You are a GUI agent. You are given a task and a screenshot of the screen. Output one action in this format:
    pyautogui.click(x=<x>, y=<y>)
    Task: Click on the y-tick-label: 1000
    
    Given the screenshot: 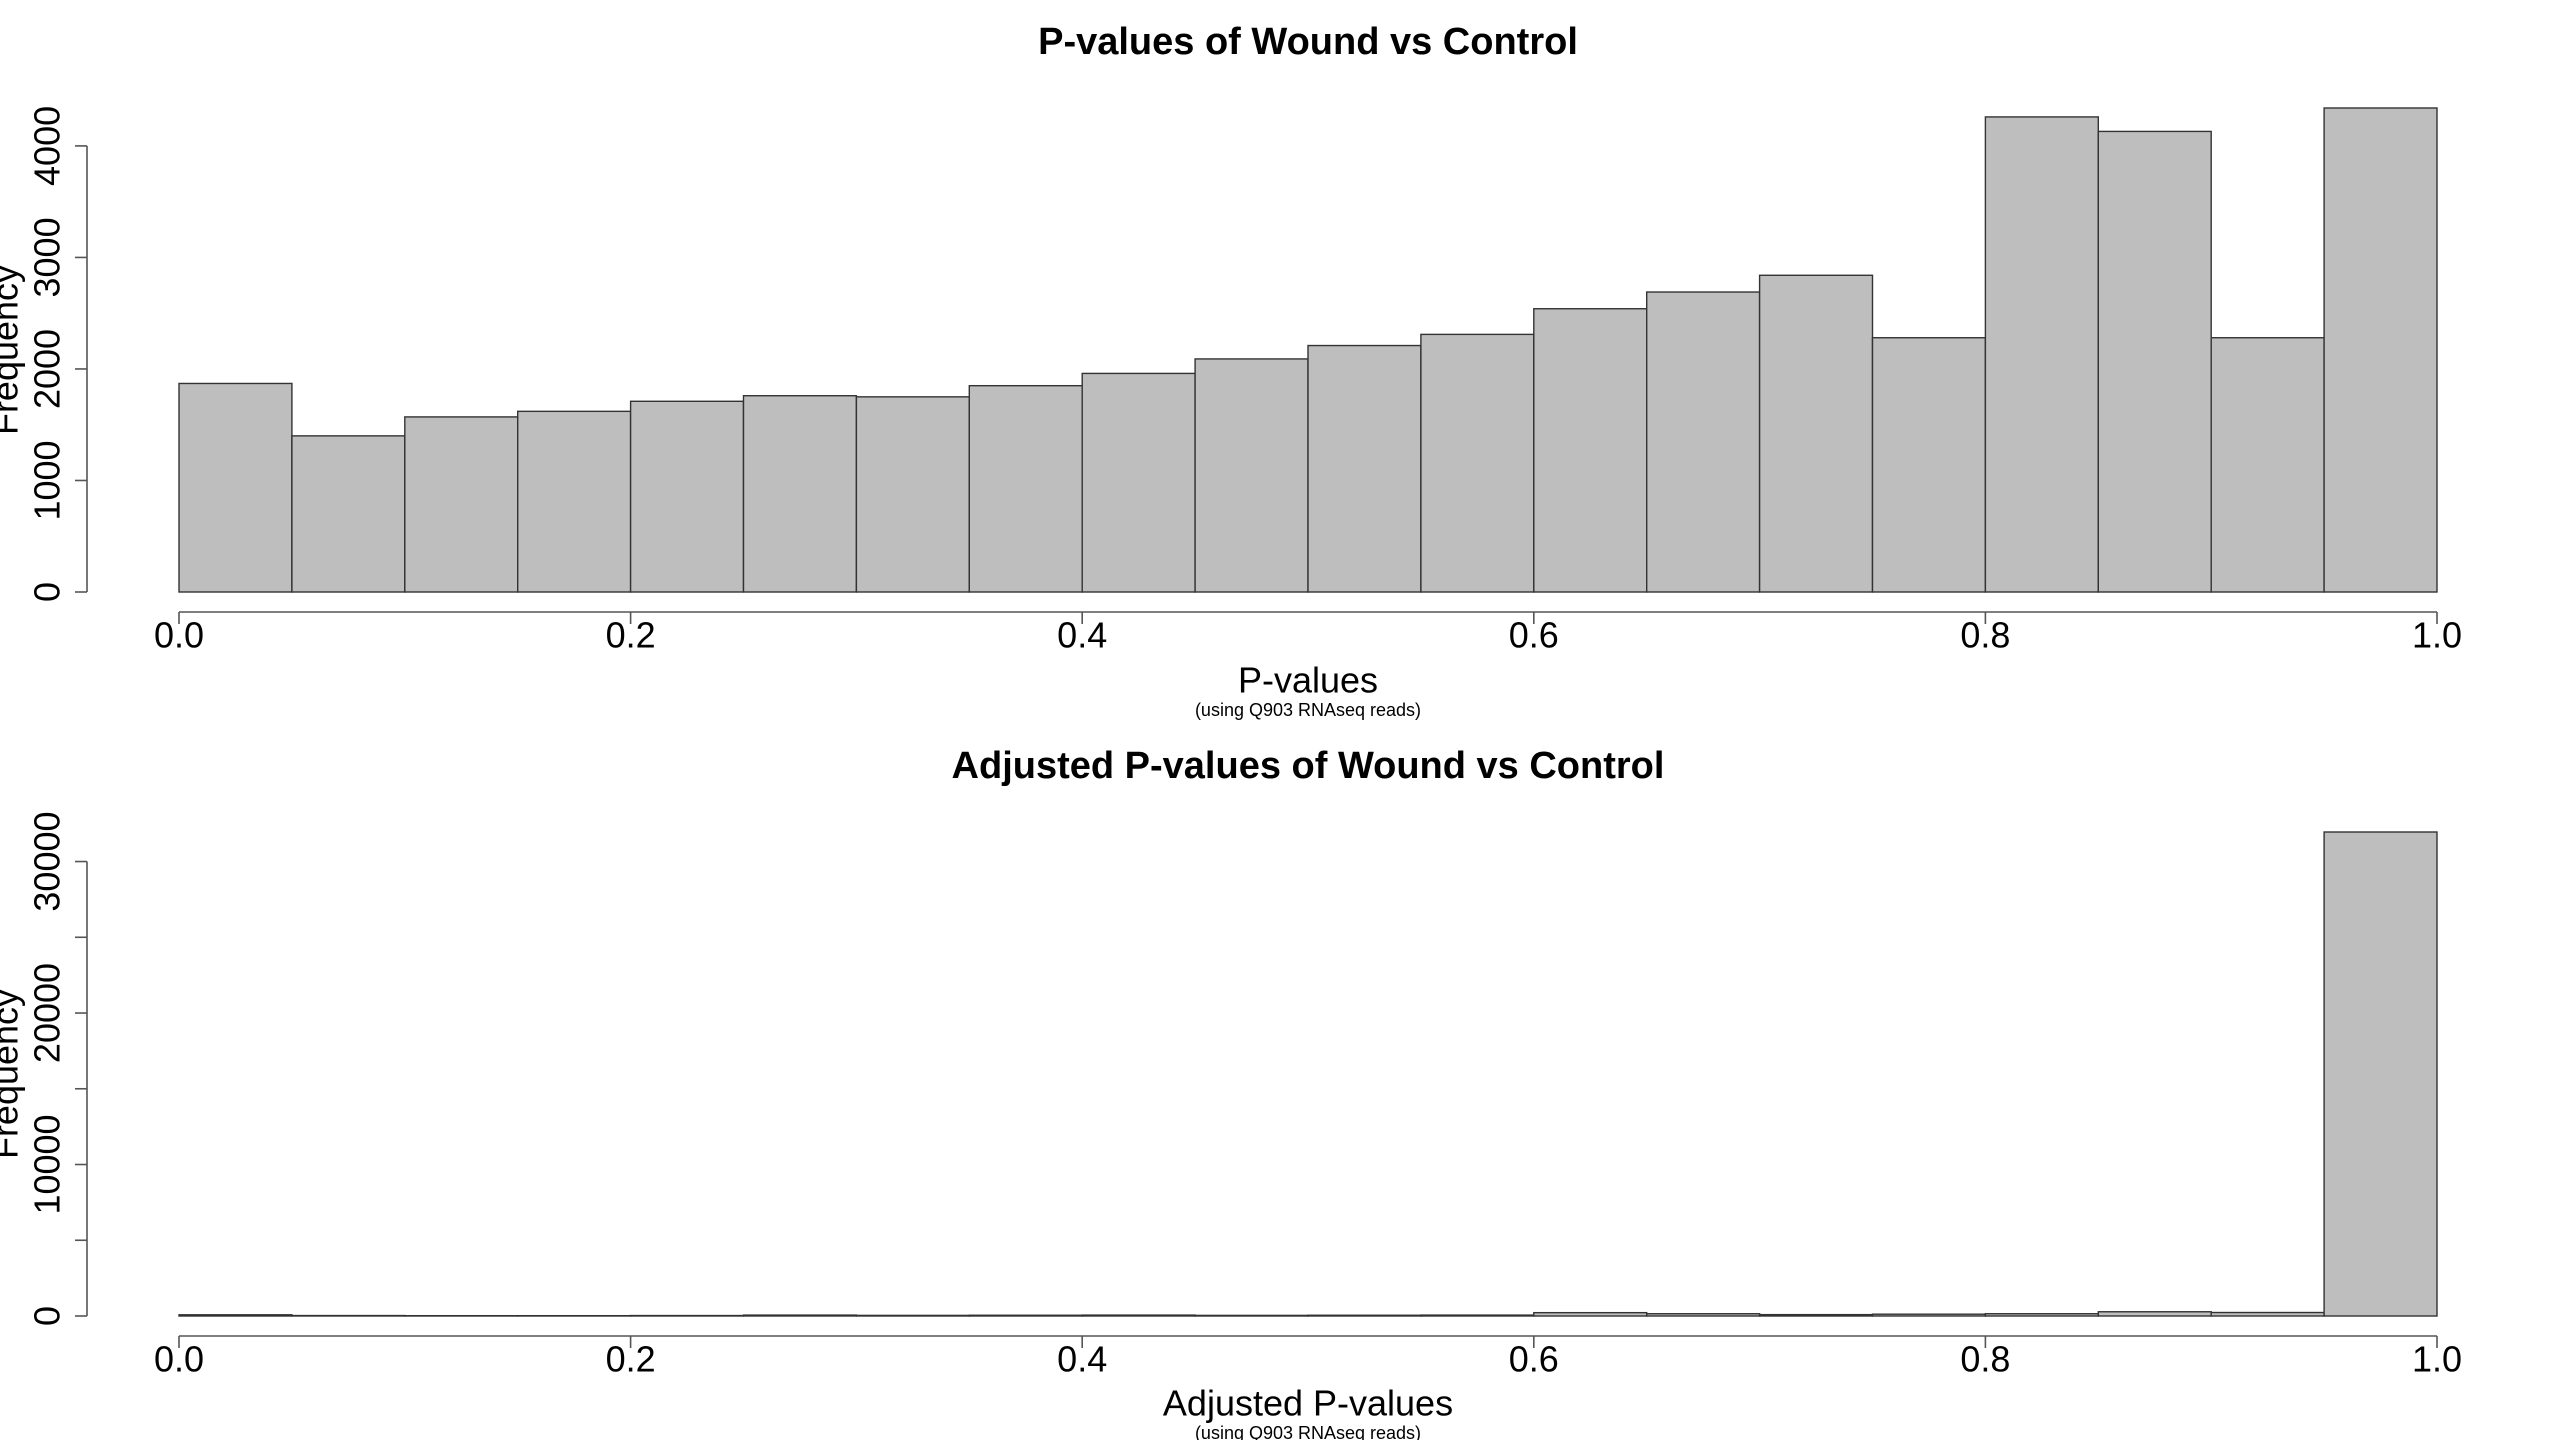 What is the action you would take?
    pyautogui.click(x=47, y=480)
    